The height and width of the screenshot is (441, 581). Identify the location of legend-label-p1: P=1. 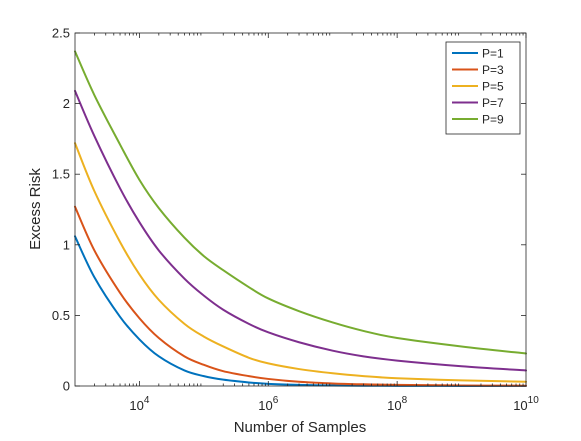
(493, 54).